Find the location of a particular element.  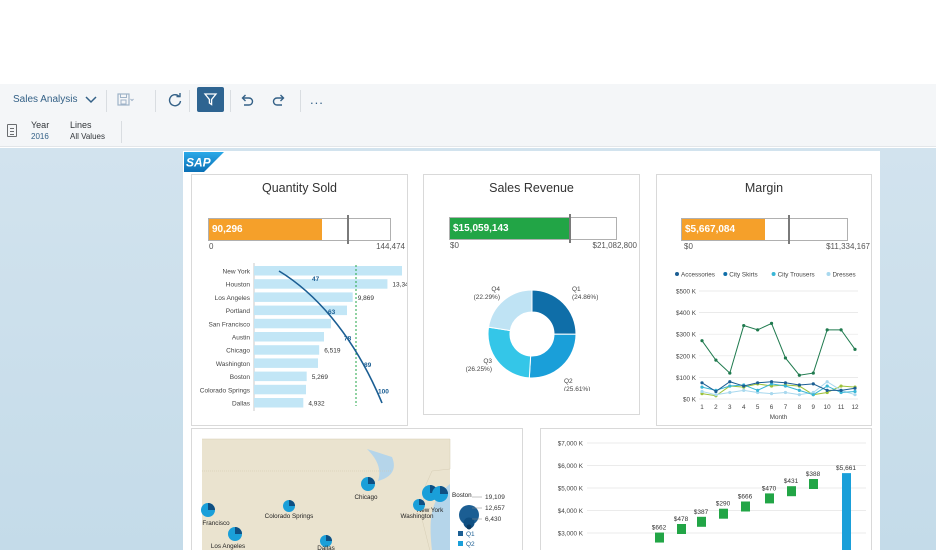

data-label: $470 is located at coordinates (769, 488).